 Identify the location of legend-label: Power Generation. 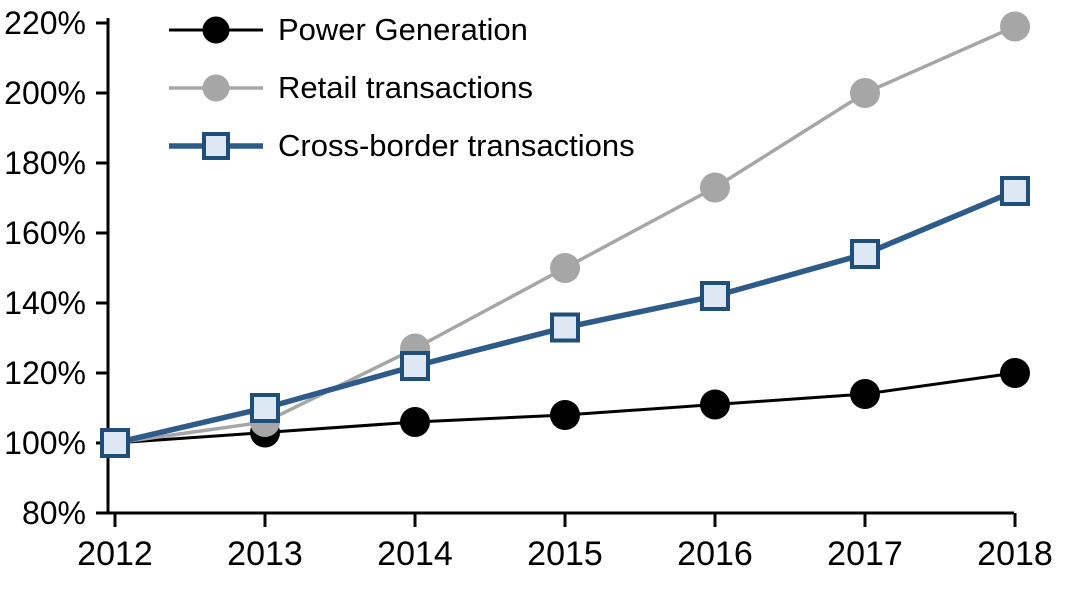
(403, 29).